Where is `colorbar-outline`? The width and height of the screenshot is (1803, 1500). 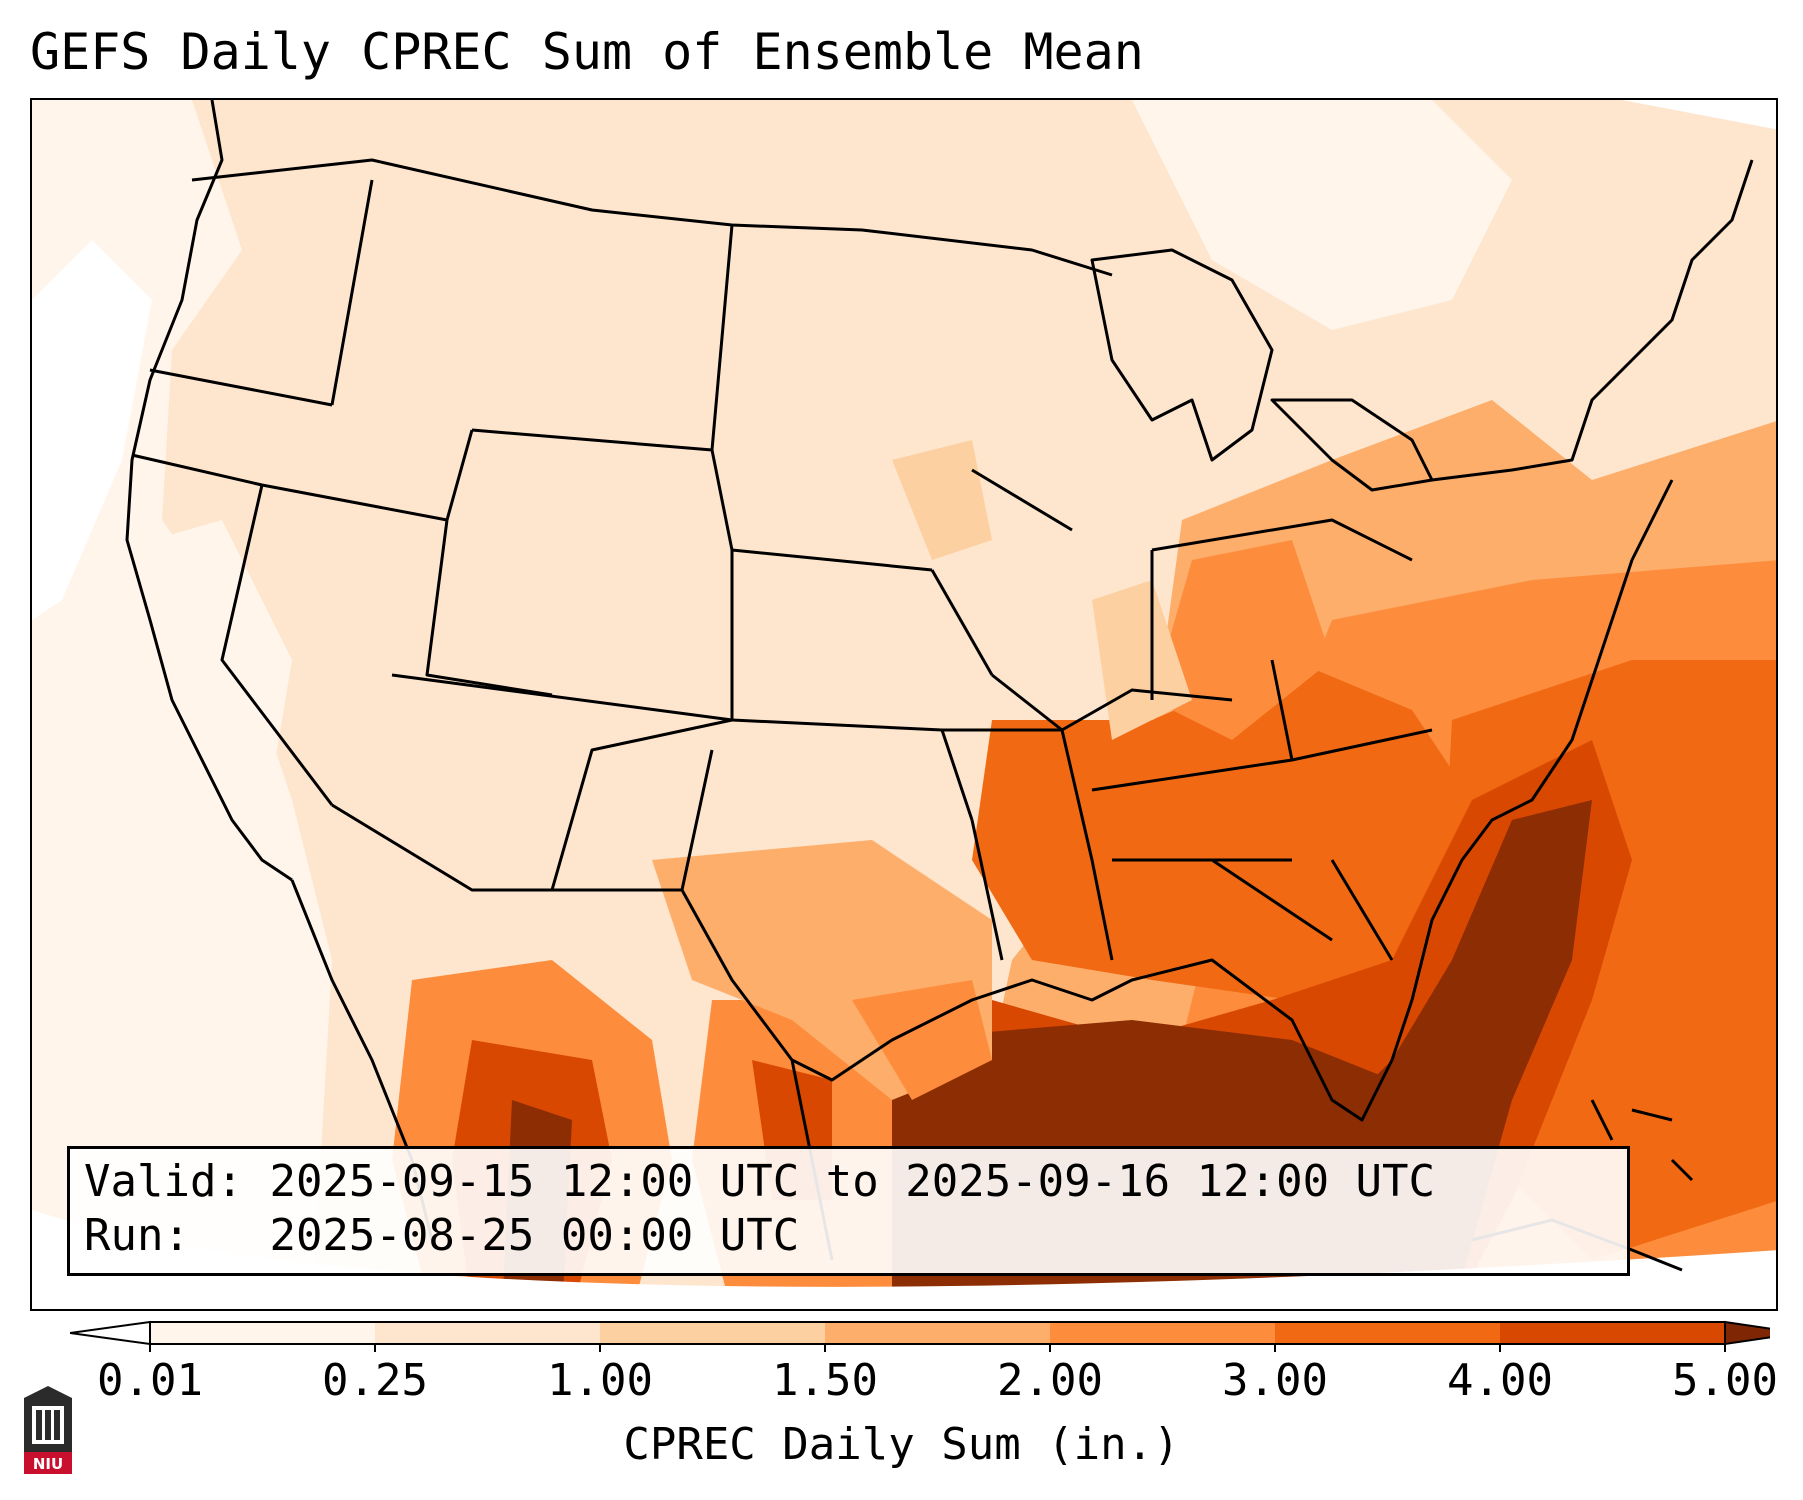
colorbar-outline is located at coordinates (937, 1333).